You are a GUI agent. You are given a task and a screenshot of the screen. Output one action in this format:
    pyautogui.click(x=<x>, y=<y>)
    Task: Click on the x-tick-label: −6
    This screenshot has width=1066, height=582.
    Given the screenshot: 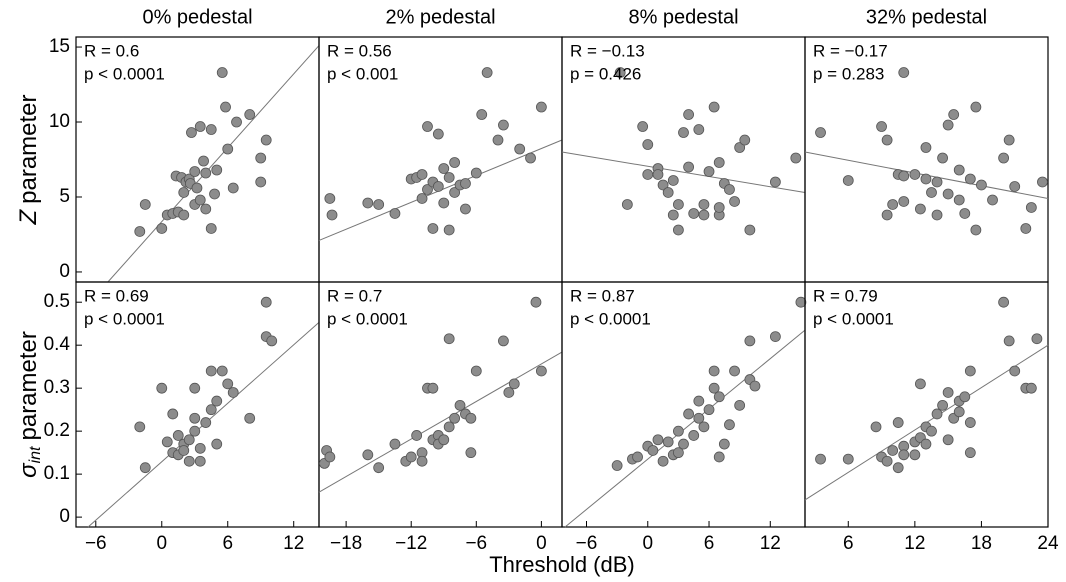 What is the action you would take?
    pyautogui.click(x=96, y=543)
    